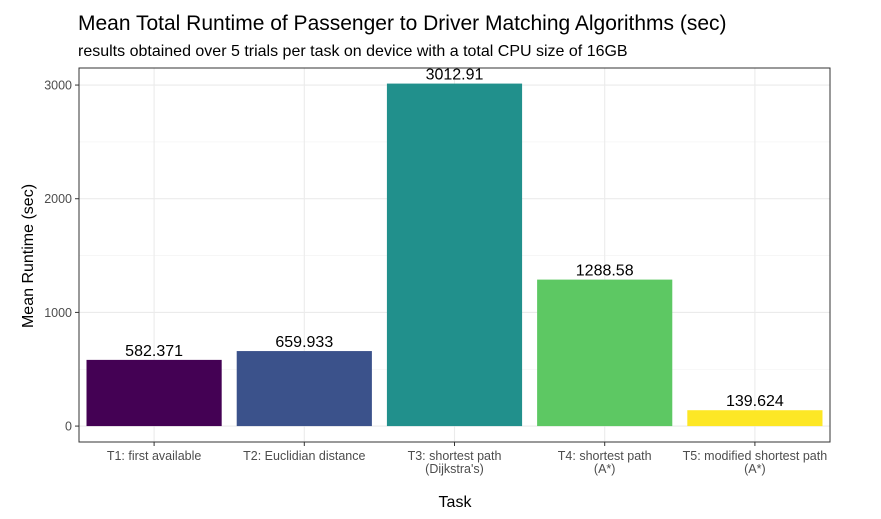 The width and height of the screenshot is (881, 519). I want to click on x-tick-label-line: T4: shortest path, so click(605, 456).